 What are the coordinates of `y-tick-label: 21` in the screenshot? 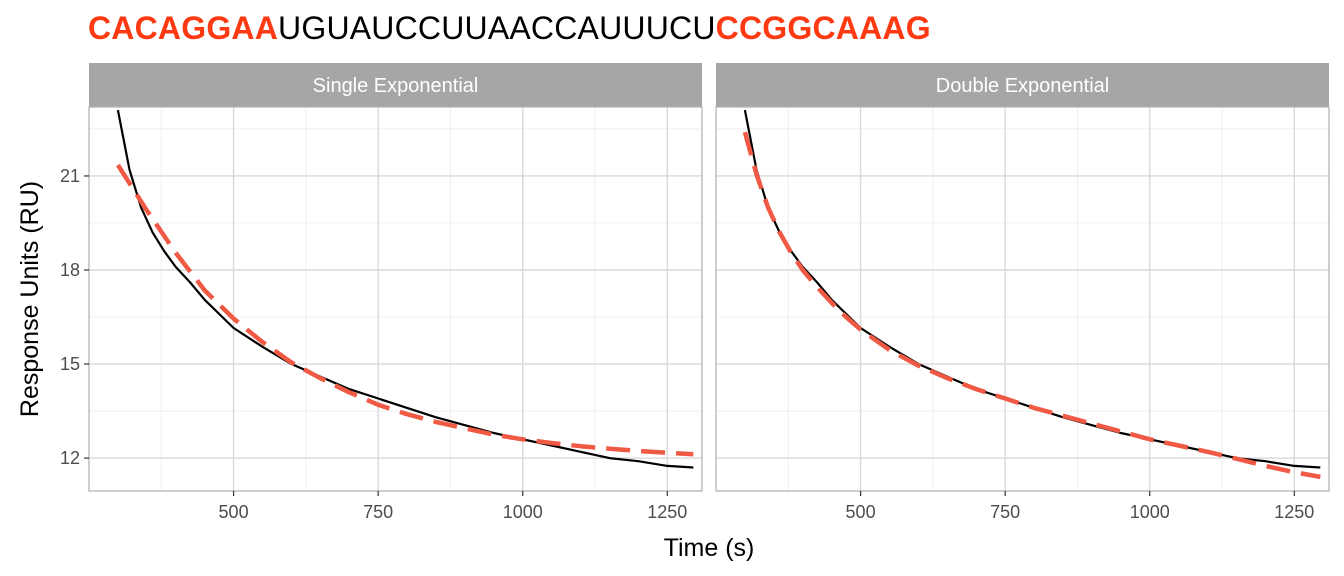 It's located at (70, 176).